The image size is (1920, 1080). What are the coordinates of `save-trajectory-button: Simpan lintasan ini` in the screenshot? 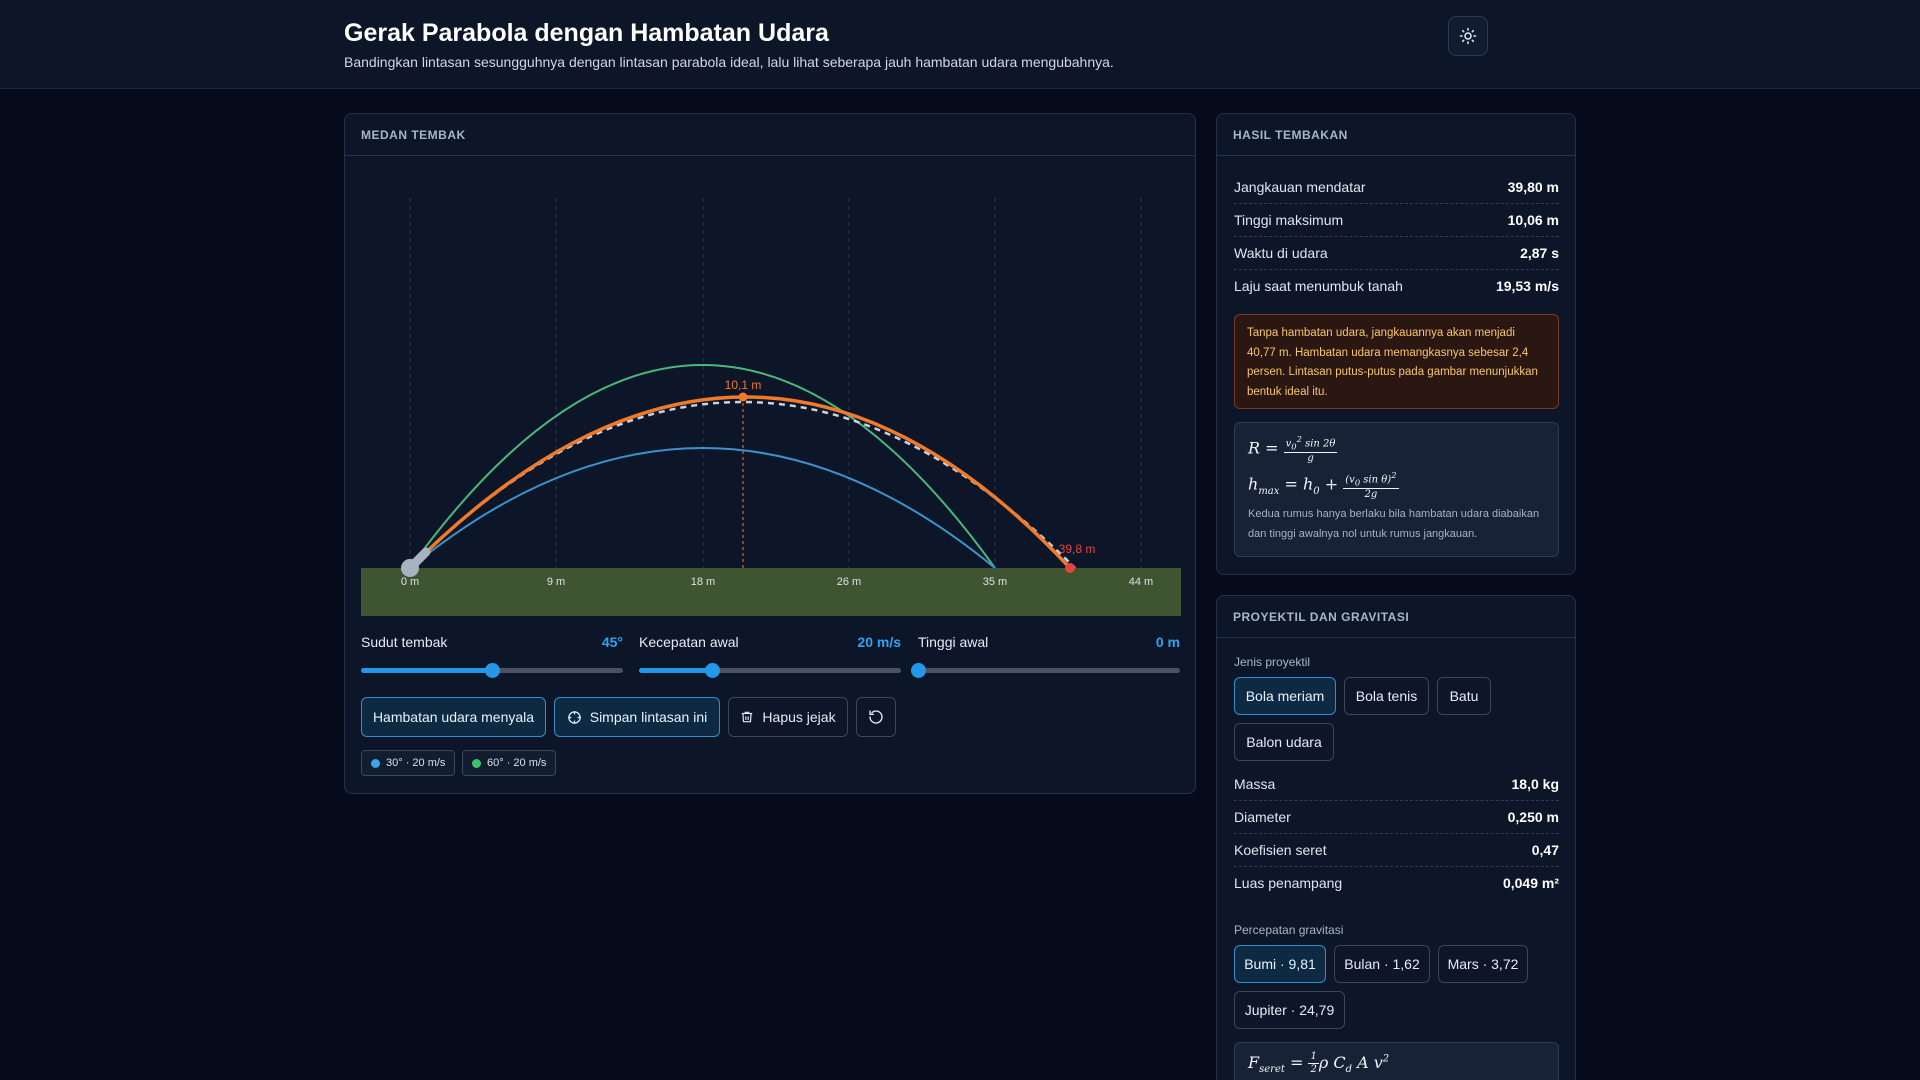 It's located at (637, 717).